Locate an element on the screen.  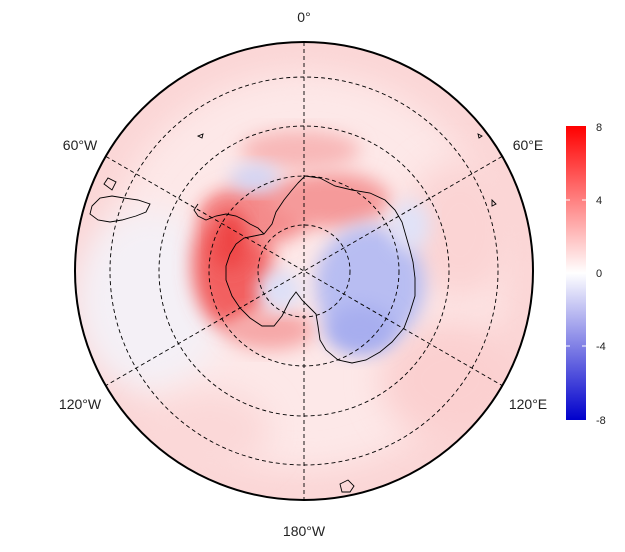
lon-label-120e: 120°E is located at coordinates (528, 404).